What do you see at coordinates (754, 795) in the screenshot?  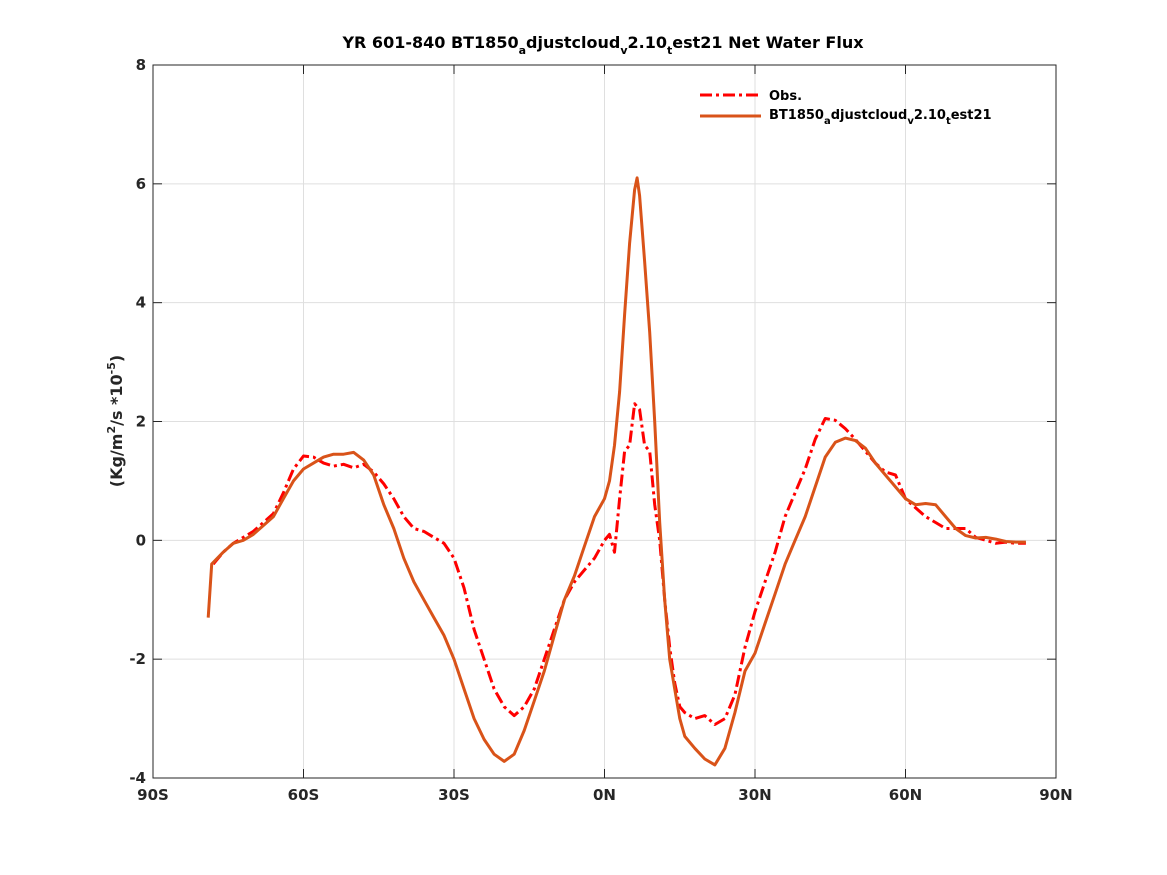 I see `x-tick-label: 30N` at bounding box center [754, 795].